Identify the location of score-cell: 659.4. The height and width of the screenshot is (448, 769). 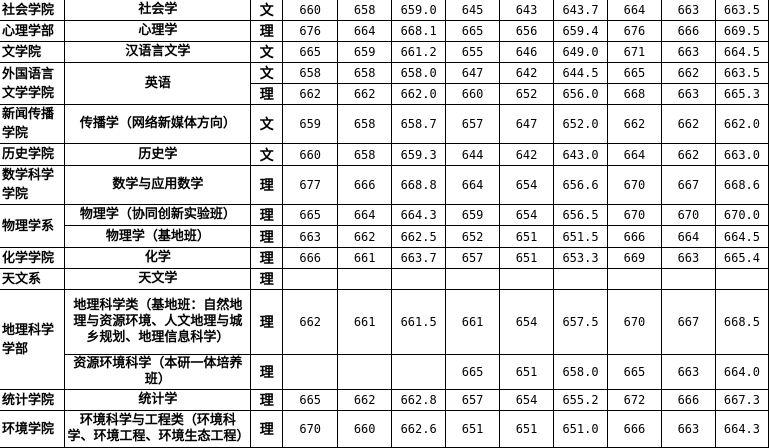
(580, 31).